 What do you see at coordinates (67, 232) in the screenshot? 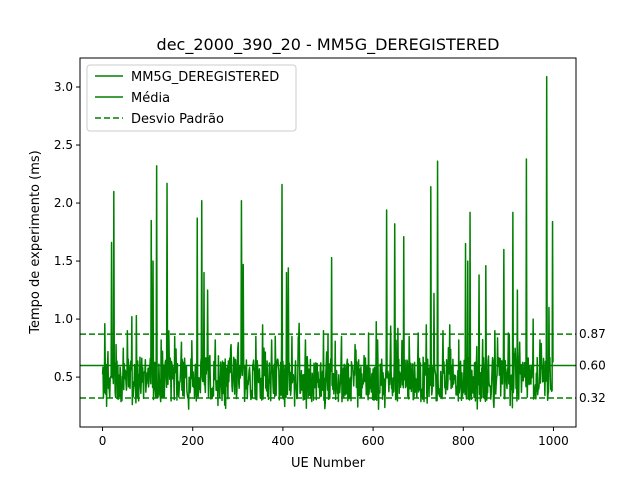
I see `y-axis: 0.5 1.0 1.5 2.0 2.5 3.0` at bounding box center [67, 232].